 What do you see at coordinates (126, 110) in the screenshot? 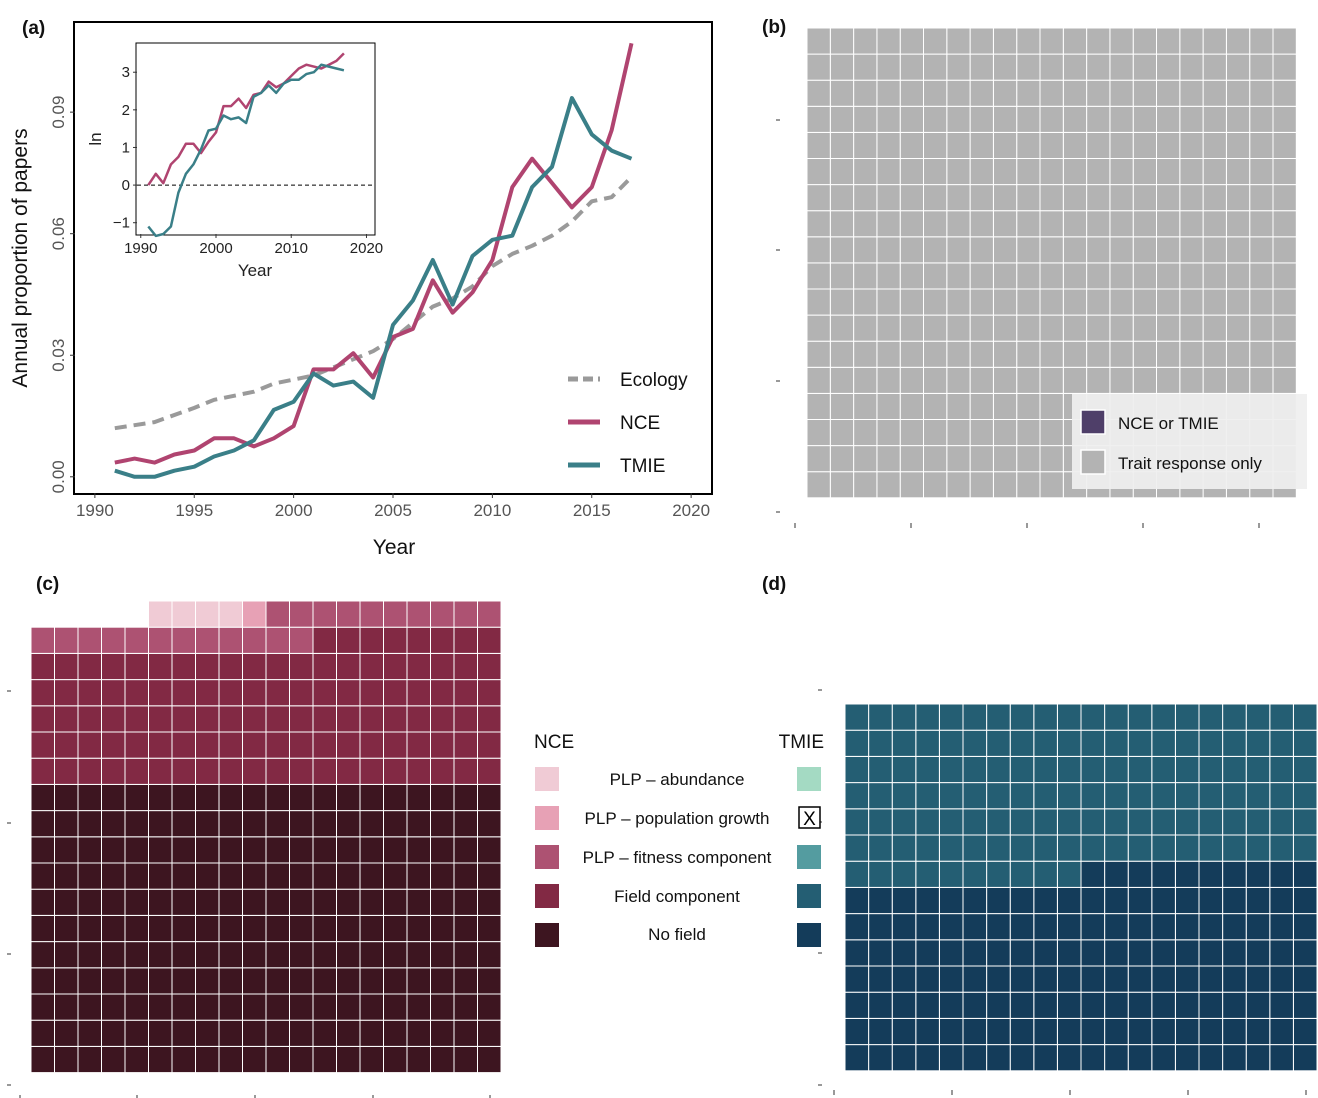
I see `inset-y-tick-label: 2` at bounding box center [126, 110].